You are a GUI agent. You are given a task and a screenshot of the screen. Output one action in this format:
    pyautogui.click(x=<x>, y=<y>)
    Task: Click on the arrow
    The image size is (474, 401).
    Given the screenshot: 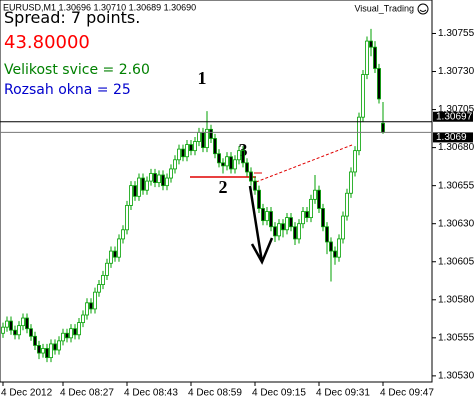 What is the action you would take?
    pyautogui.click(x=261, y=225)
    